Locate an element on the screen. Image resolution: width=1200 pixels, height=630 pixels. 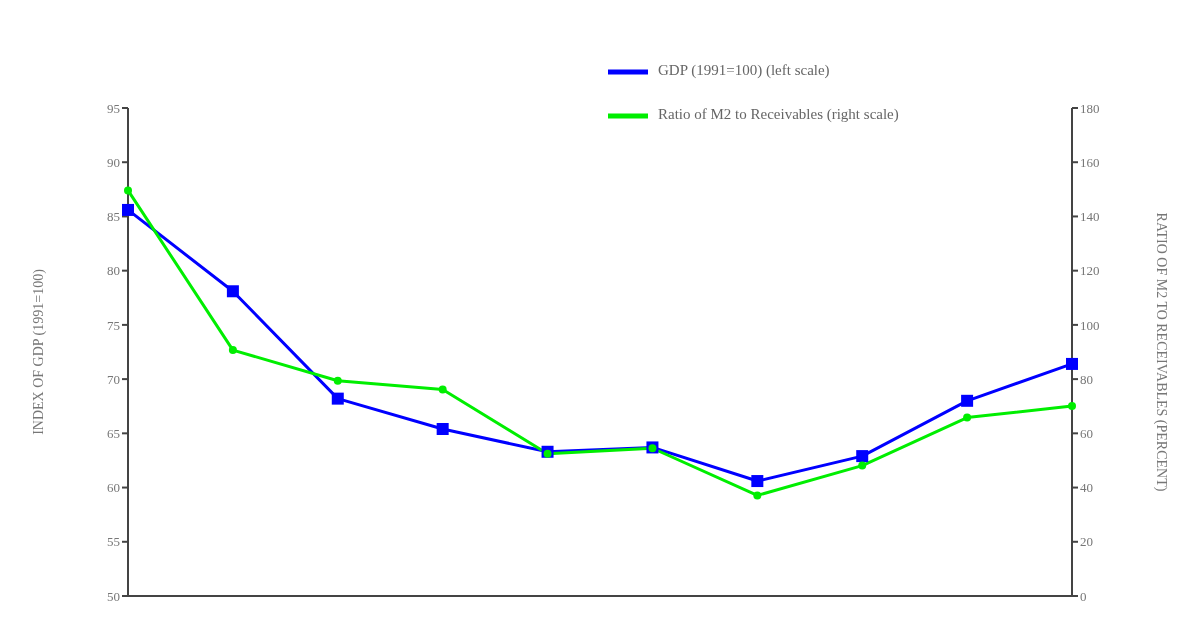
legend-label: Ratio of M2 to Receivables (right scale) is located at coordinates (778, 114).